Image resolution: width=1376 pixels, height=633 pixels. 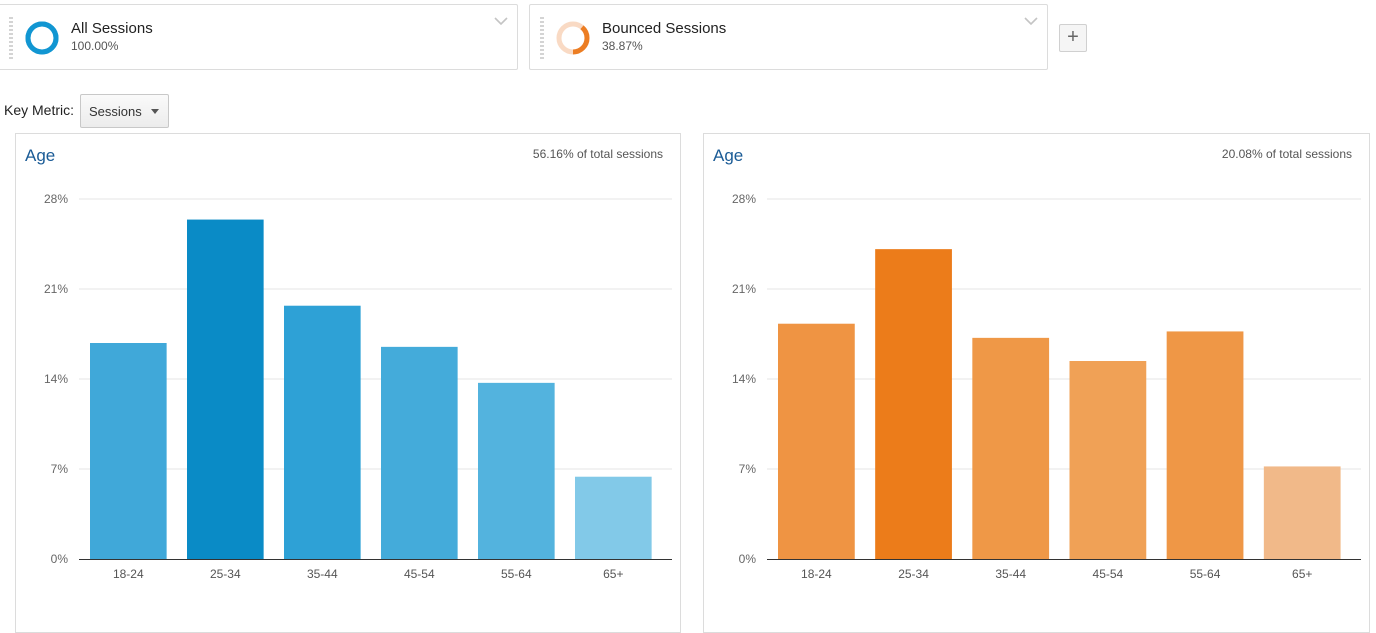 What do you see at coordinates (622, 46) in the screenshot?
I see `segment-percent: 38.87%` at bounding box center [622, 46].